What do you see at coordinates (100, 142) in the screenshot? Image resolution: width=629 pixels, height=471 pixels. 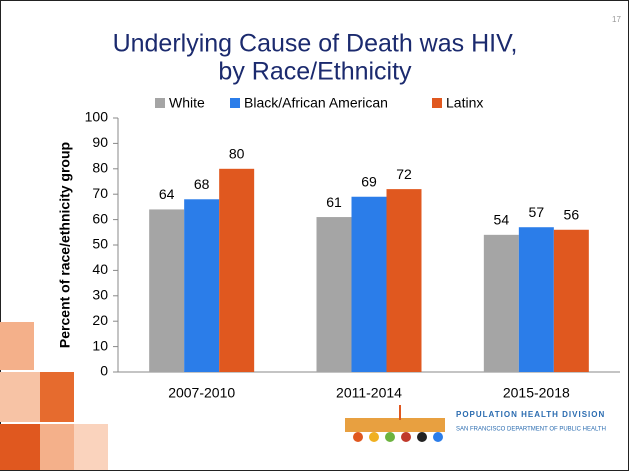 I see `y-tick-label: 90` at bounding box center [100, 142].